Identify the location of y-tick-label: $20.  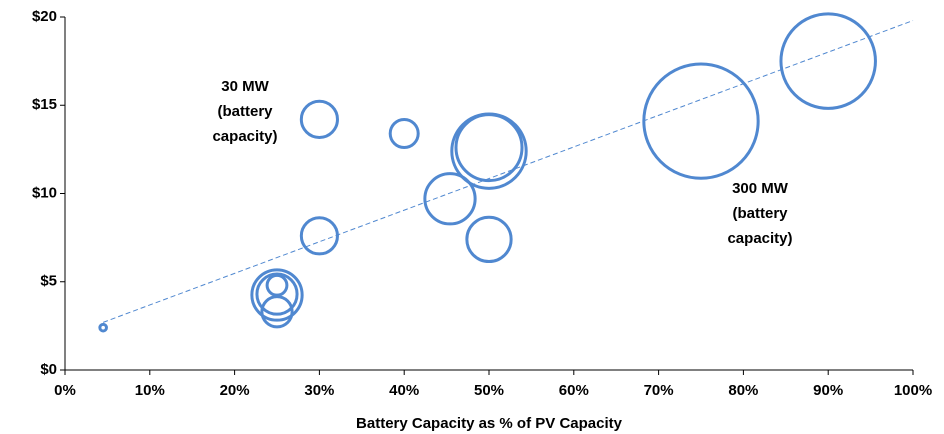
(44, 16).